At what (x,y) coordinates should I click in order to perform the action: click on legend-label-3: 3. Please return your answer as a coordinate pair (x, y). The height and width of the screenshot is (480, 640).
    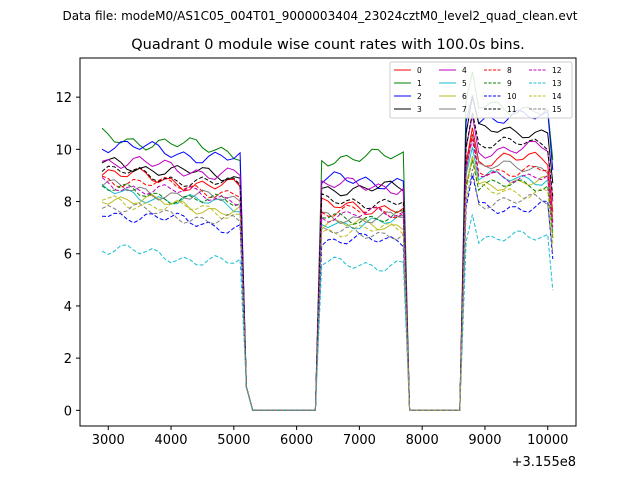
    Looking at the image, I should click on (419, 109).